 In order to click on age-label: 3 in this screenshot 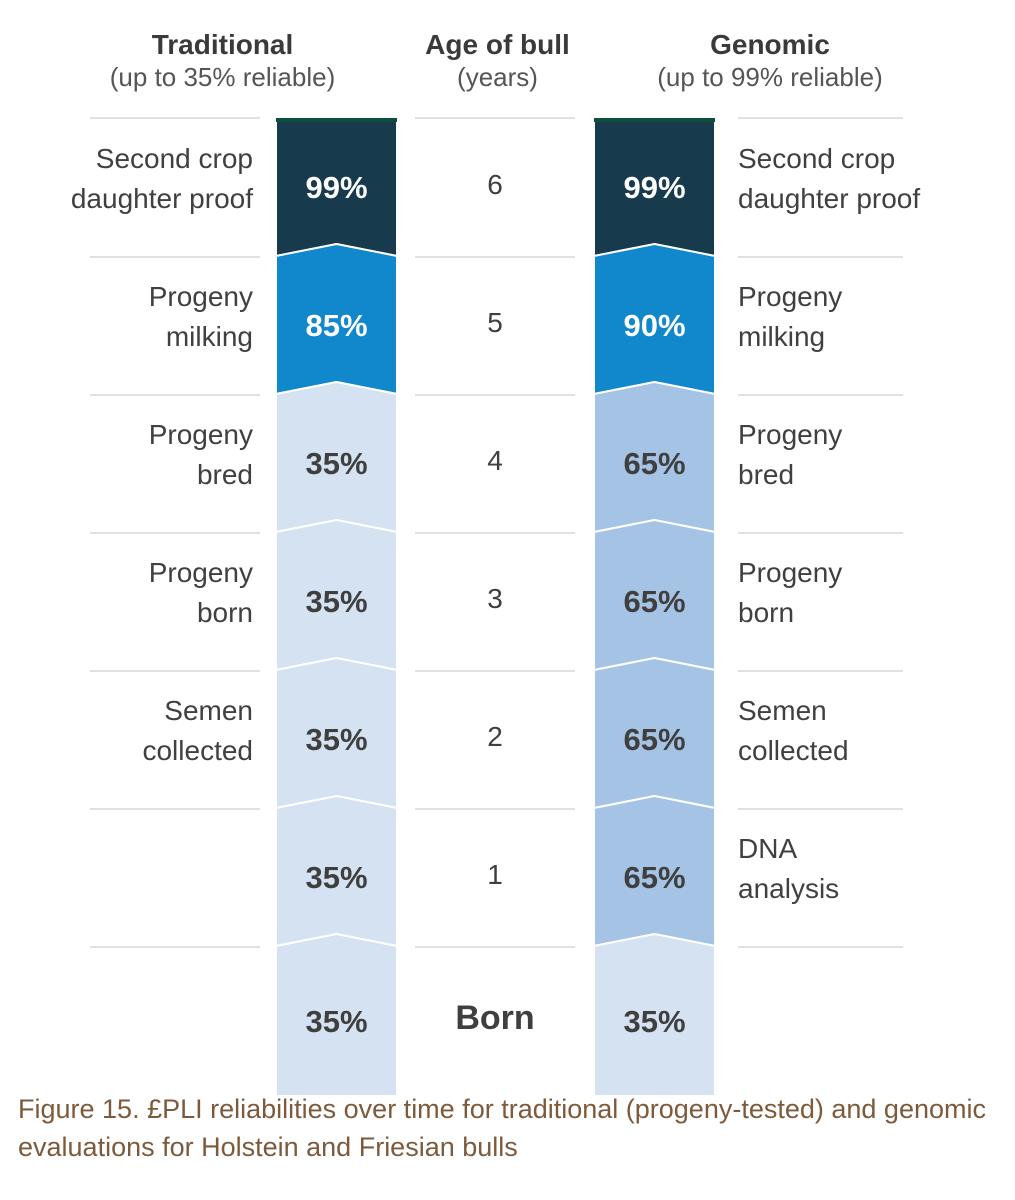, I will do `click(495, 598)`.